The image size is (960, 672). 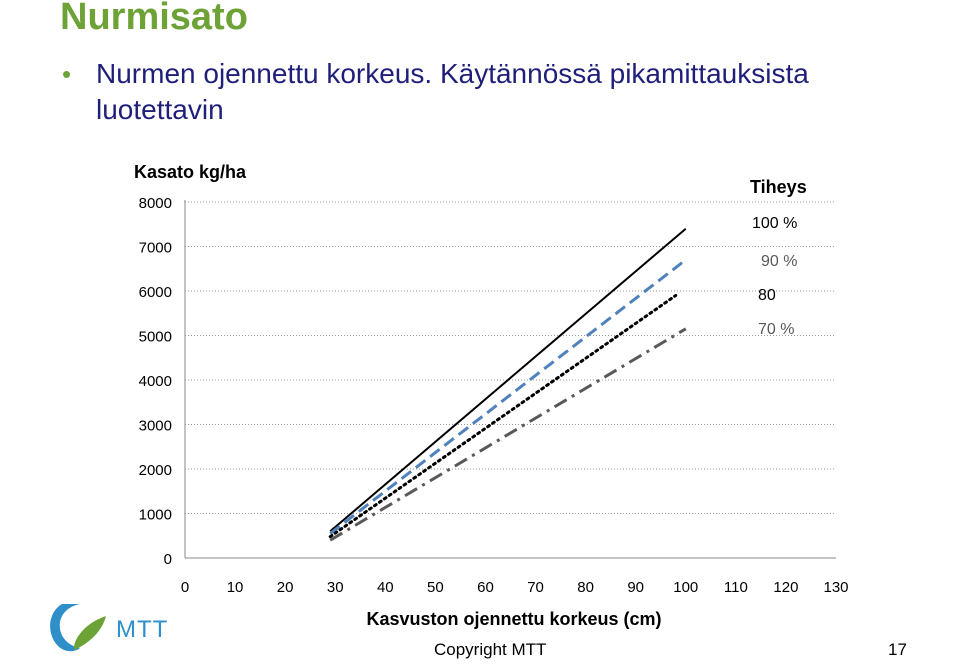 I want to click on y-tick-label: 1000, so click(x=155, y=515).